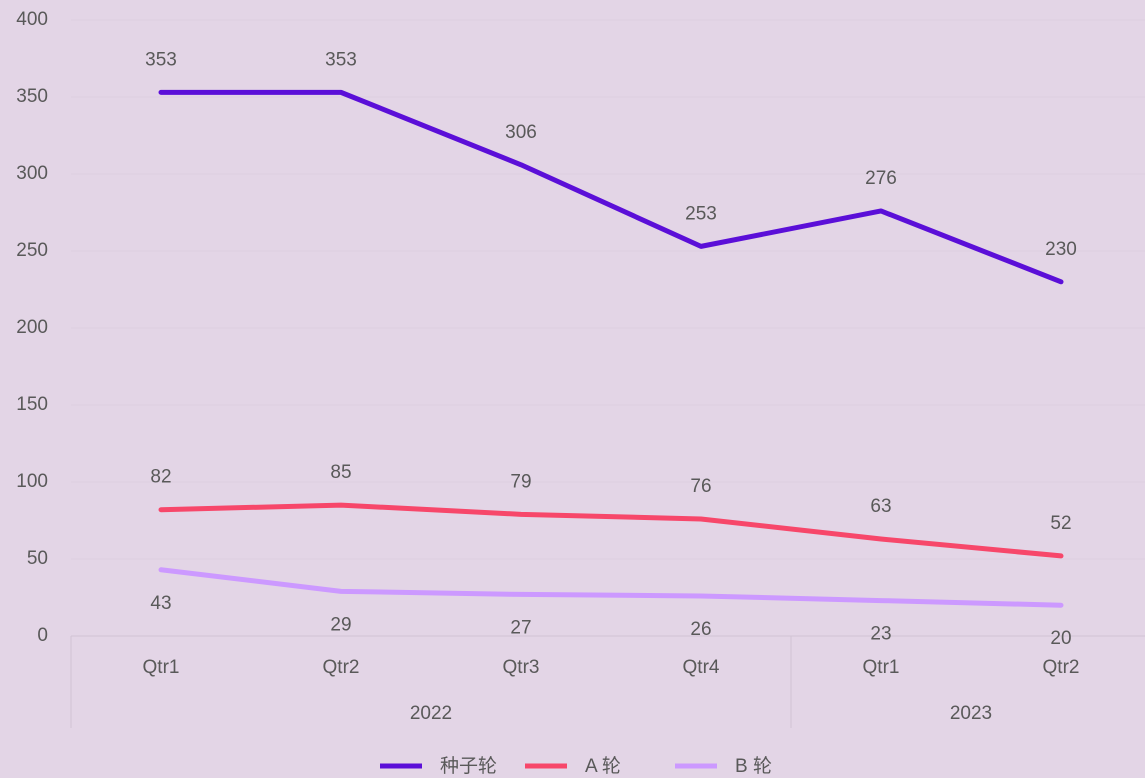 The width and height of the screenshot is (1145, 778). Describe the element at coordinates (32, 19) in the screenshot. I see `y-tick-label: 400` at that location.